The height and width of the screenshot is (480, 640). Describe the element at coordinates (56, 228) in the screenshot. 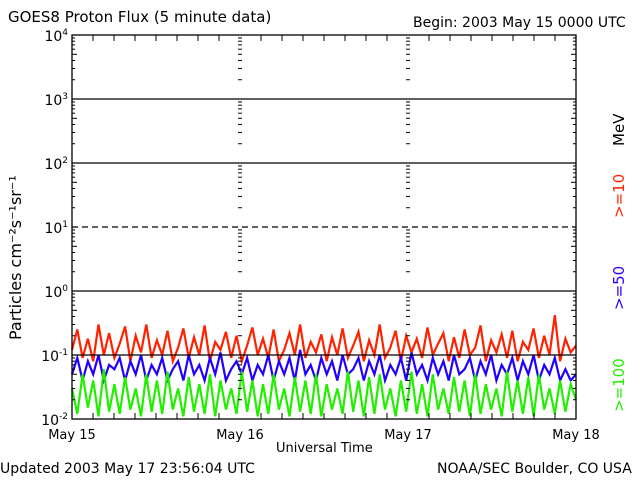

I see `y-tick-label: 101` at that location.